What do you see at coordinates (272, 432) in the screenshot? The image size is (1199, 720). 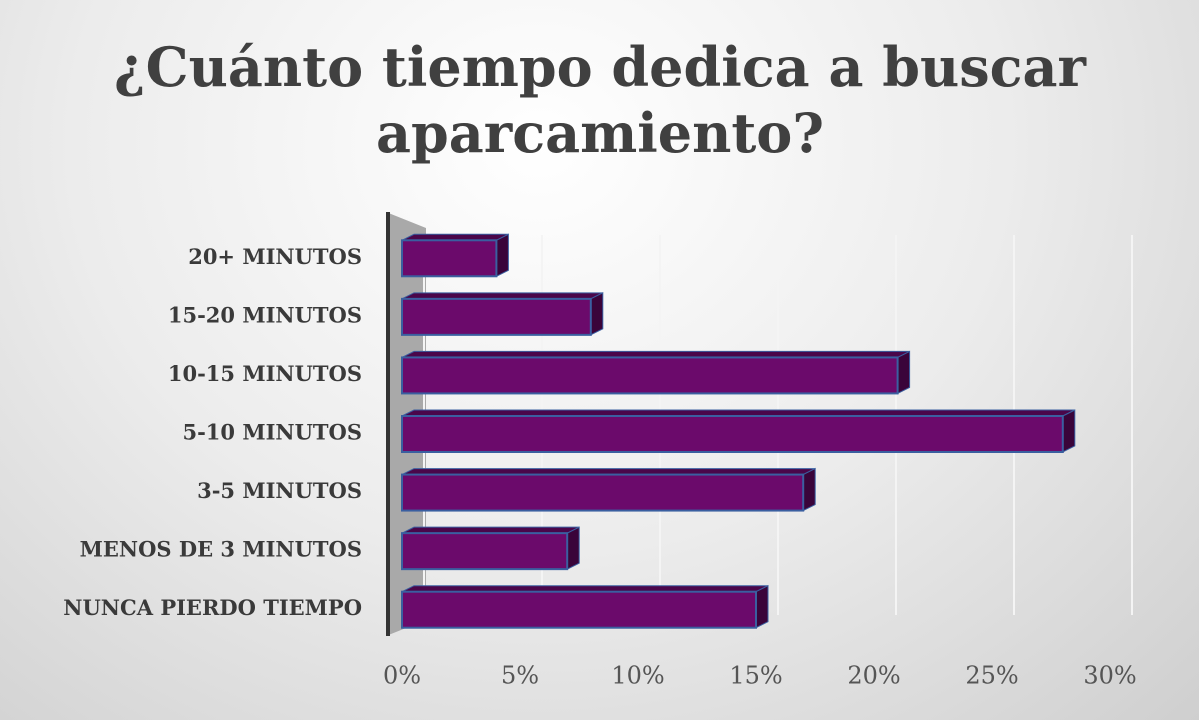 I see `y-tick-label: 5-10 MINUTOS` at bounding box center [272, 432].